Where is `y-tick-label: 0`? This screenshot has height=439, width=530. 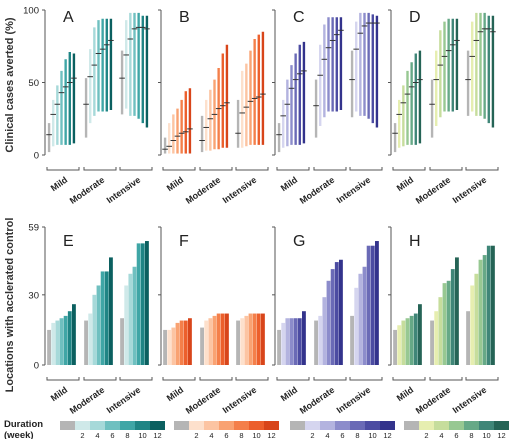
y-tick-label: 0 is located at coordinates (36, 366).